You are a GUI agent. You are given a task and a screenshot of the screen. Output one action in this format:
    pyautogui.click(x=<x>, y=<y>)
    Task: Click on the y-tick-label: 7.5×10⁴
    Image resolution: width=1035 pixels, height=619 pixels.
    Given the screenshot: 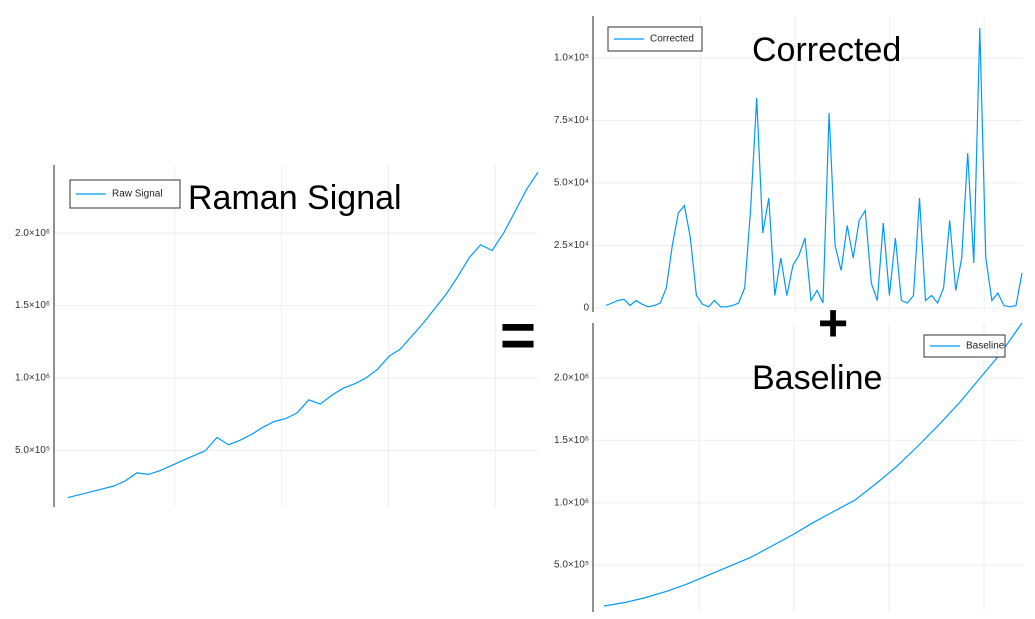 What is the action you would take?
    pyautogui.click(x=571, y=120)
    